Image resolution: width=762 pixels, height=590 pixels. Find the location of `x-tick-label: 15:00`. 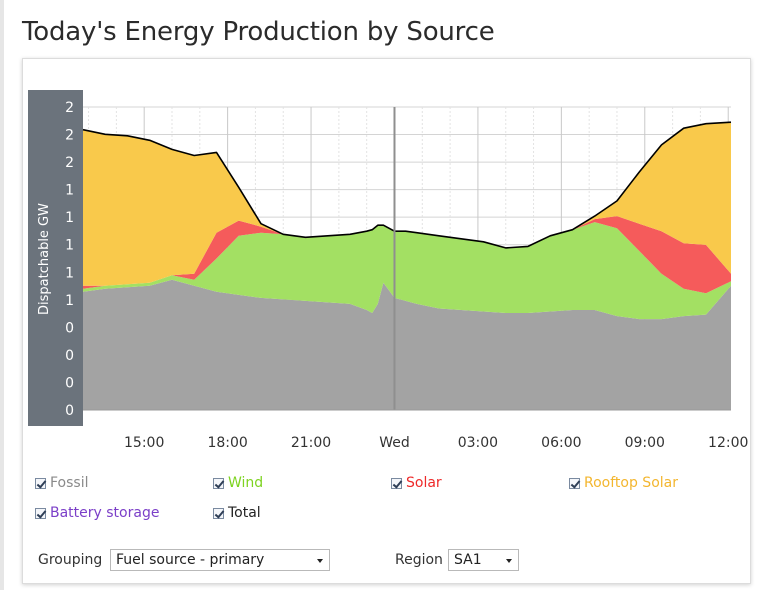

x-tick-label: 15:00 is located at coordinates (144, 443).